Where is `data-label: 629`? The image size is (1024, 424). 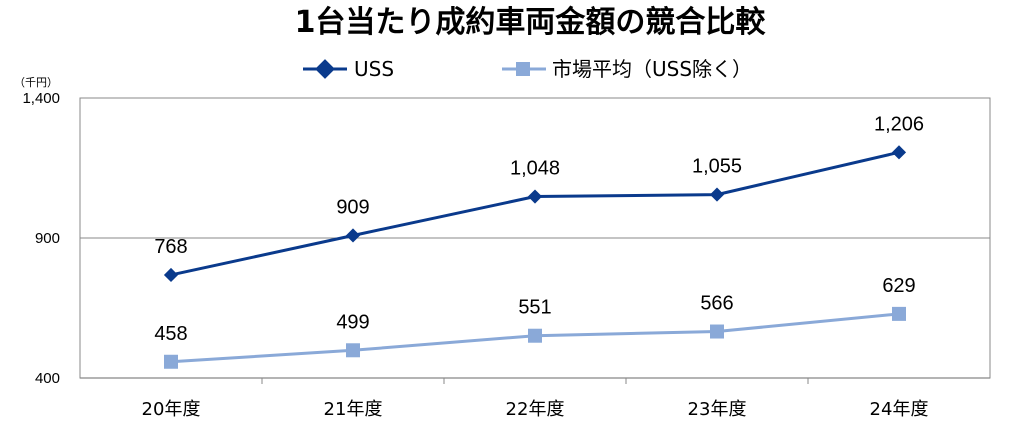 data-label: 629 is located at coordinates (898, 286).